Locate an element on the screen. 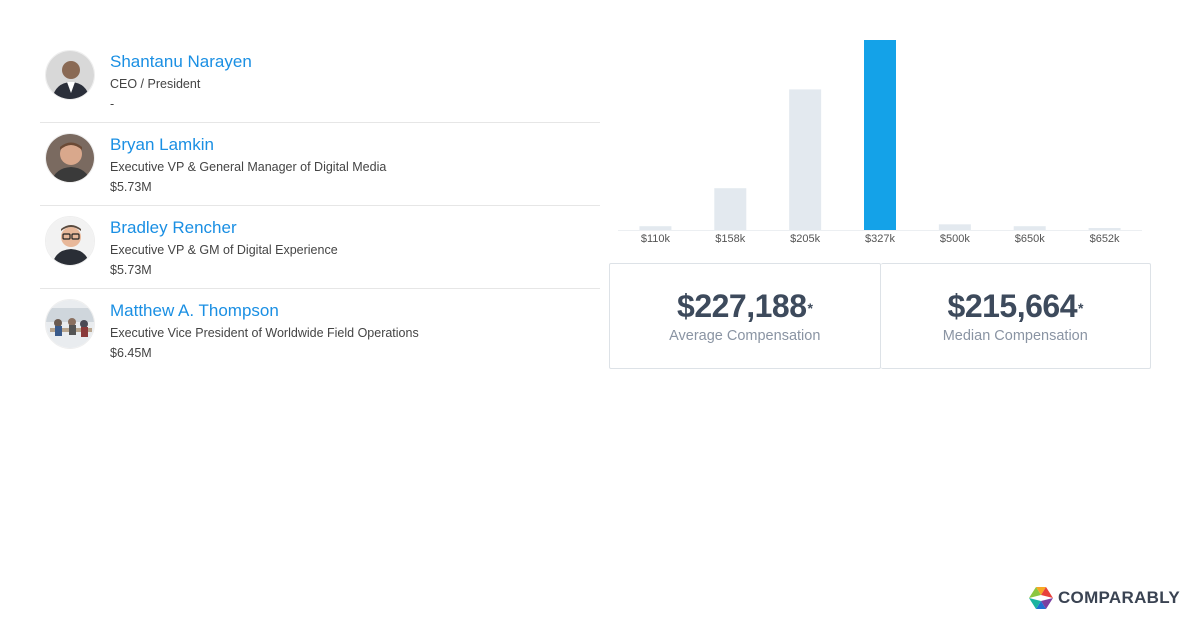 The width and height of the screenshot is (1200, 630). comparably-logo: COMPARABLY is located at coordinates (1104, 598).